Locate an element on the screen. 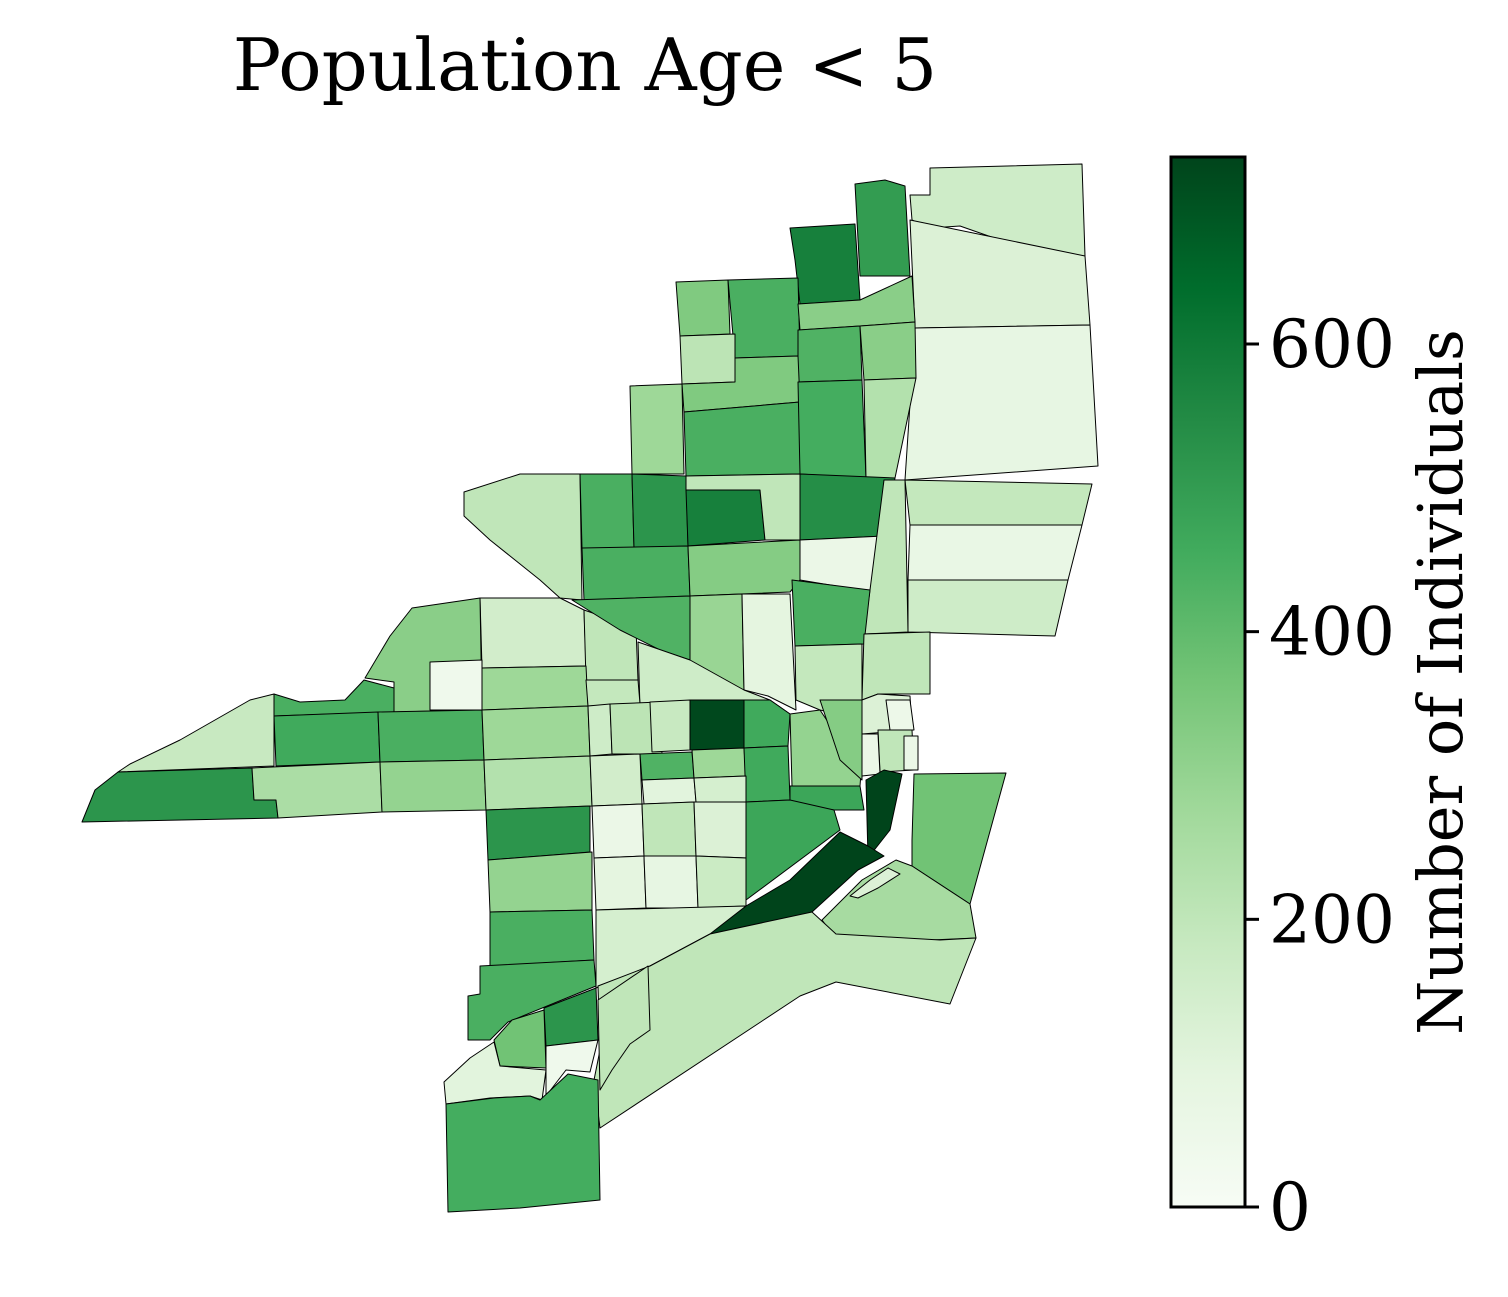 This screenshot has height=1297, width=1508. tract-t20 is located at coordinates (725, 518).